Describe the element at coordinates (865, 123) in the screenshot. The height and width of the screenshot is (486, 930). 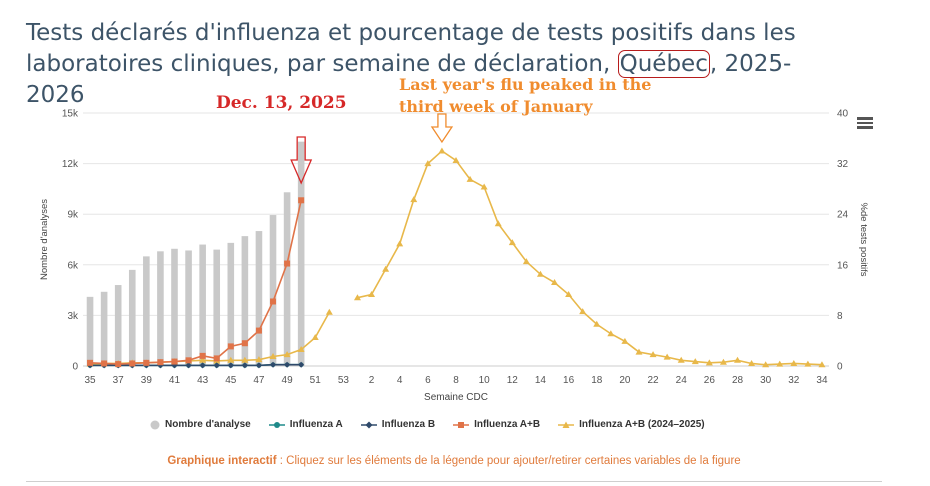
I see `hamburger-menu-icon` at that location.